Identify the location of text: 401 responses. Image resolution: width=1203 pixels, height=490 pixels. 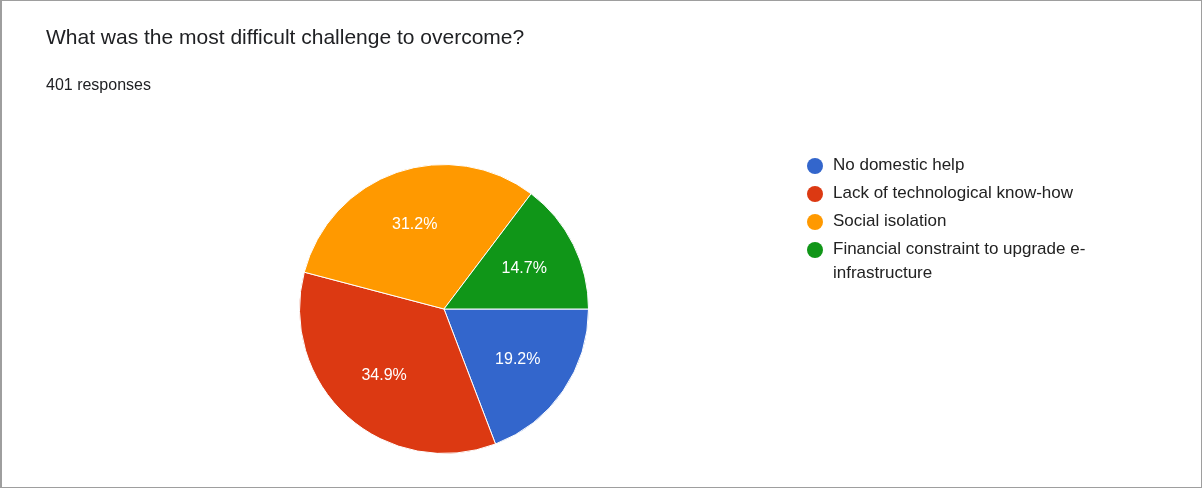
(98, 85).